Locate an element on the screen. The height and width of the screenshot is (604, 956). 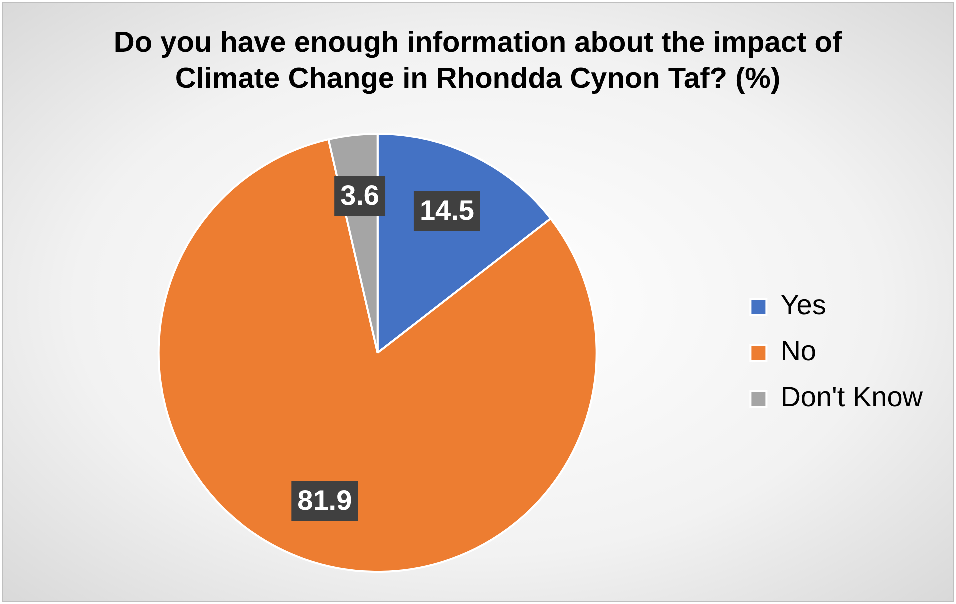
legend-label: Yes is located at coordinates (803, 305).